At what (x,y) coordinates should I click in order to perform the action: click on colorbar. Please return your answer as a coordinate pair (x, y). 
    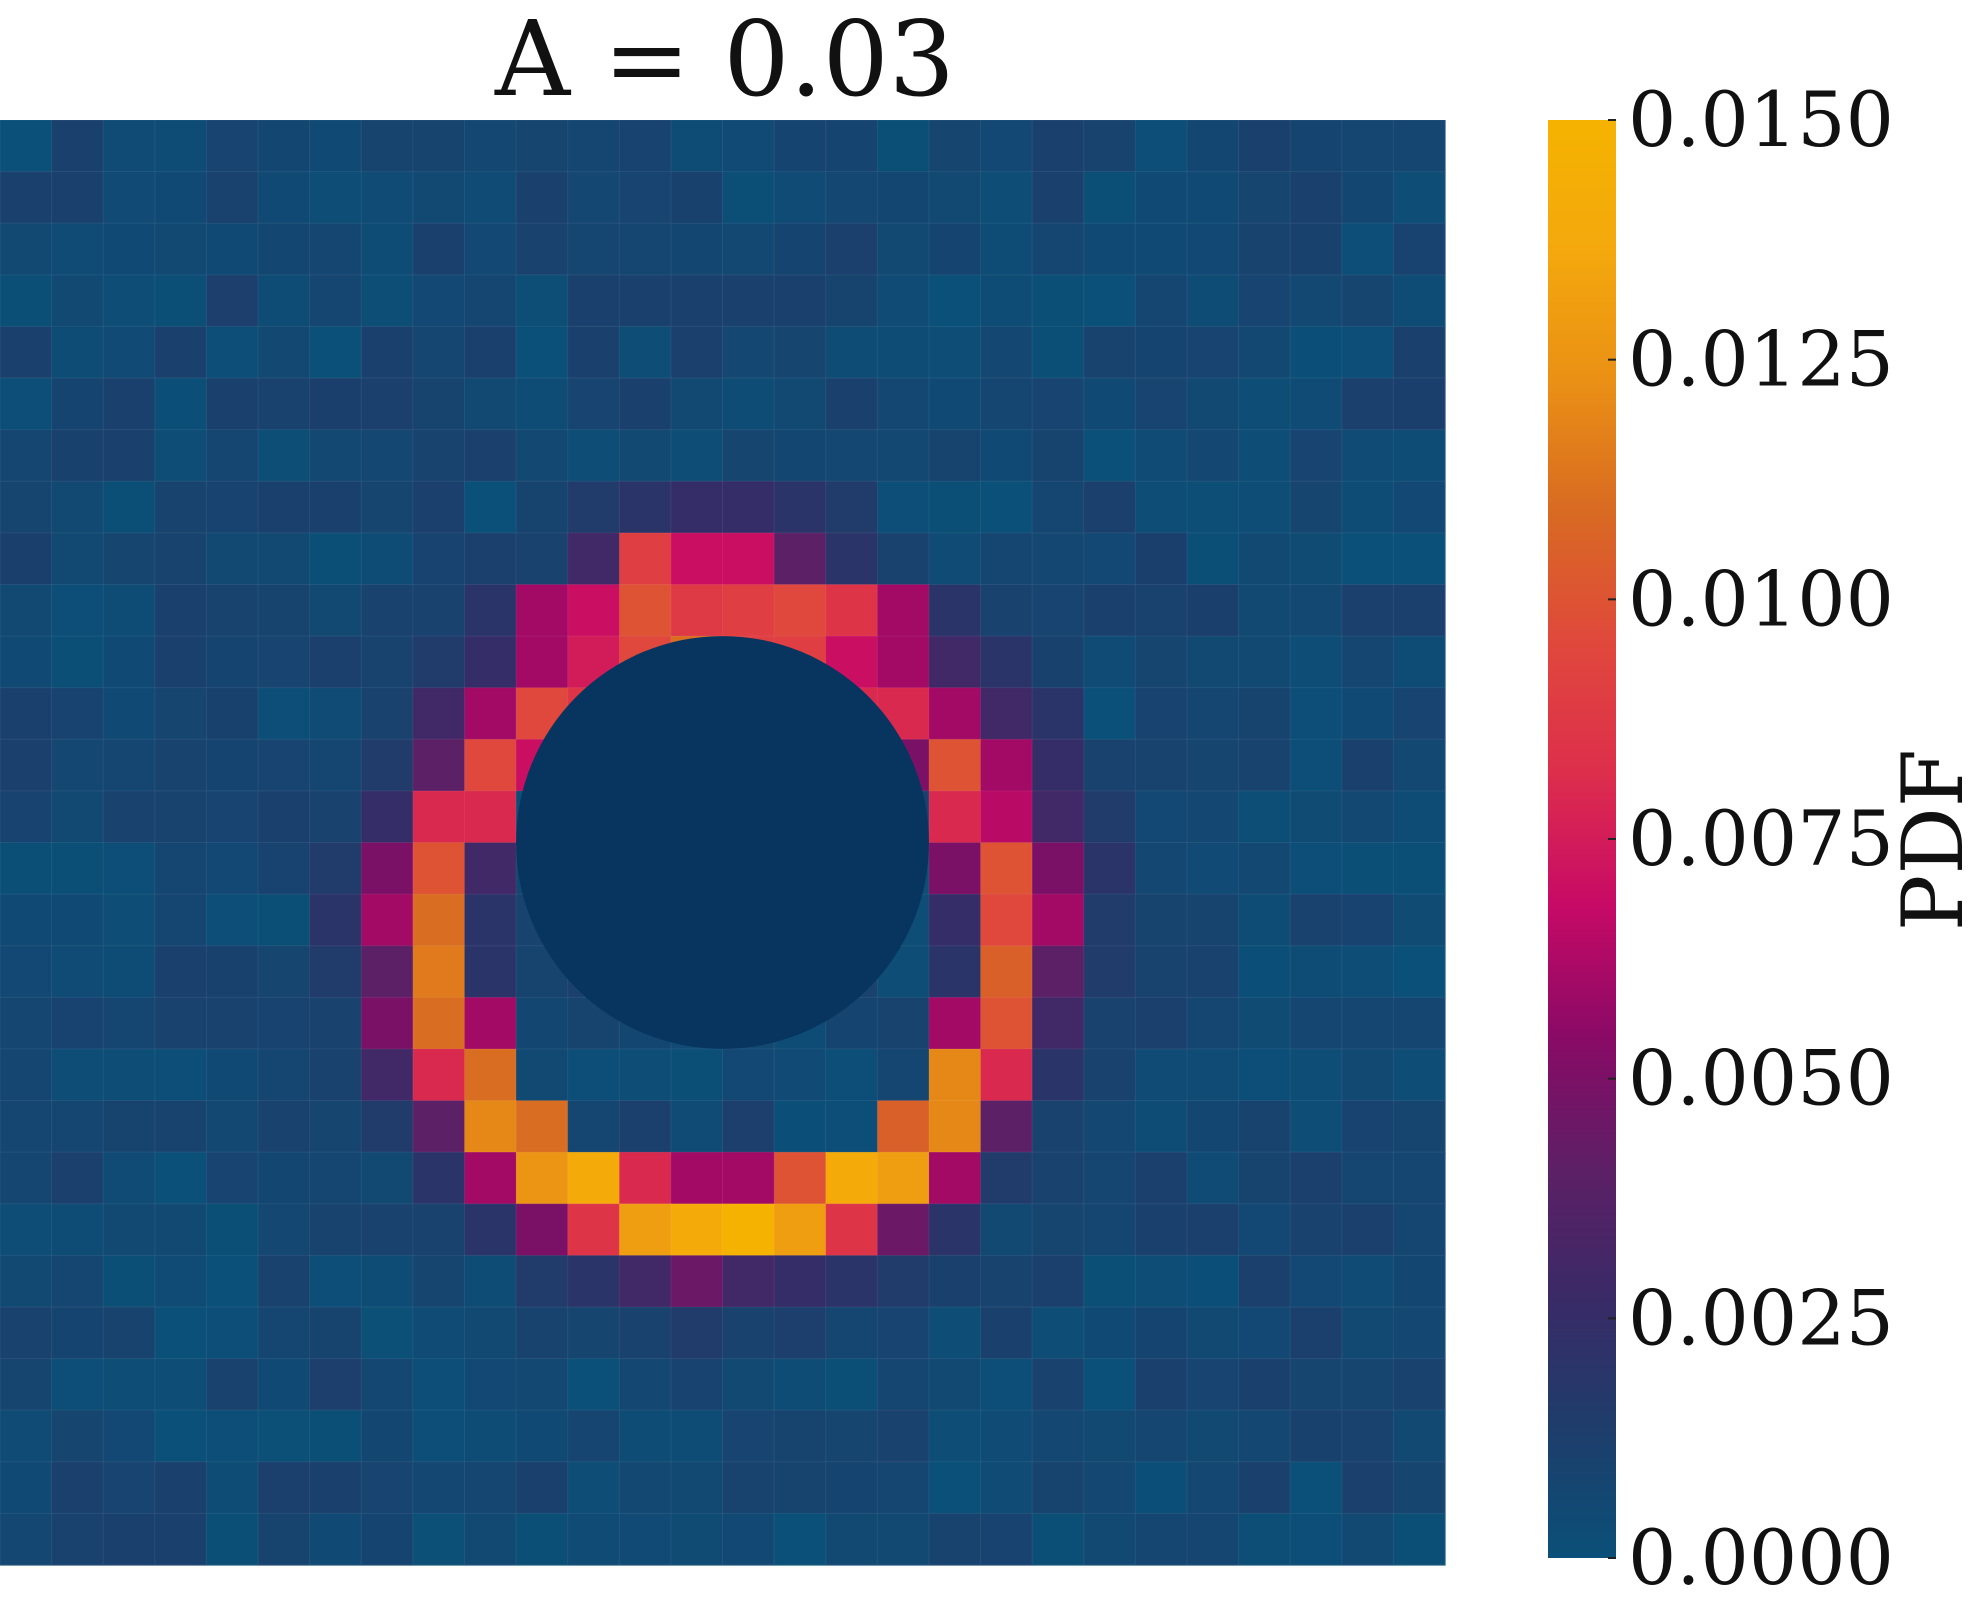
    Looking at the image, I should click on (1582, 839).